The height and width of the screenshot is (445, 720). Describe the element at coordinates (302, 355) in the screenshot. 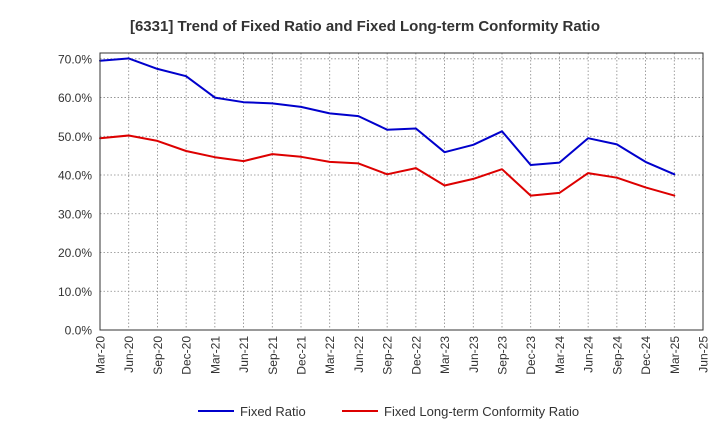

I see `x-tick-label: Dec-21` at that location.